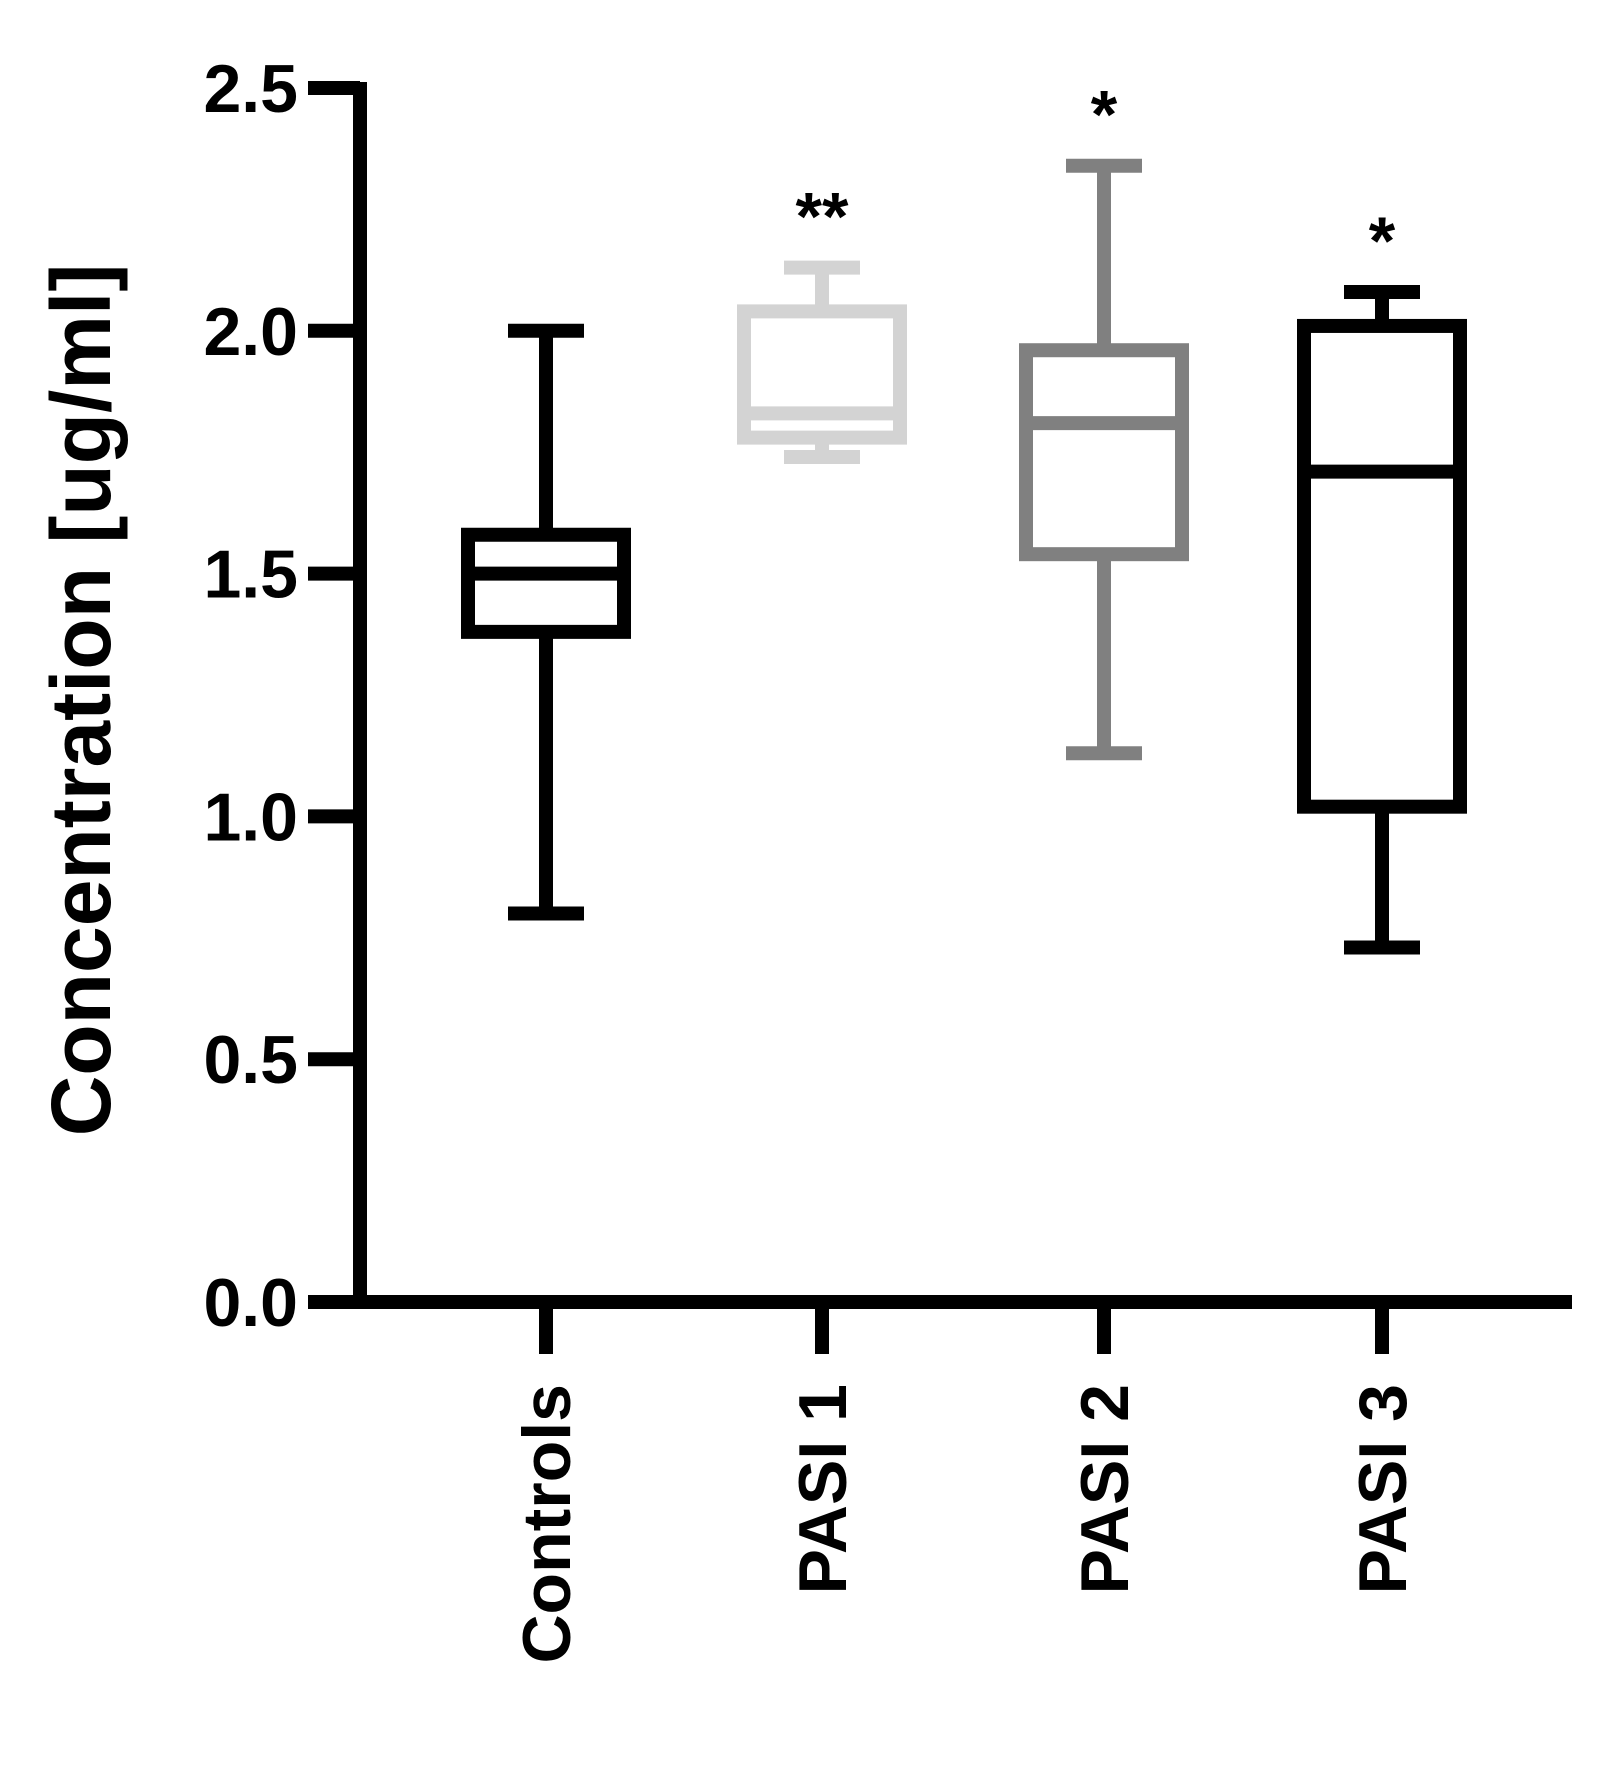  Describe the element at coordinates (822, 217) in the screenshot. I see `significance-label: **` at that location.